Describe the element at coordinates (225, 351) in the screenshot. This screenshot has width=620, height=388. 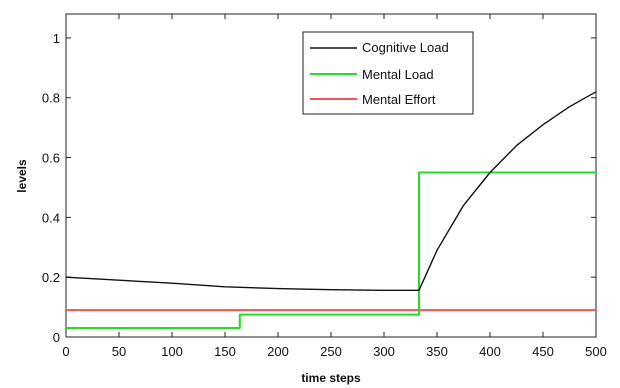
I see `x-tick-label: 150` at that location.